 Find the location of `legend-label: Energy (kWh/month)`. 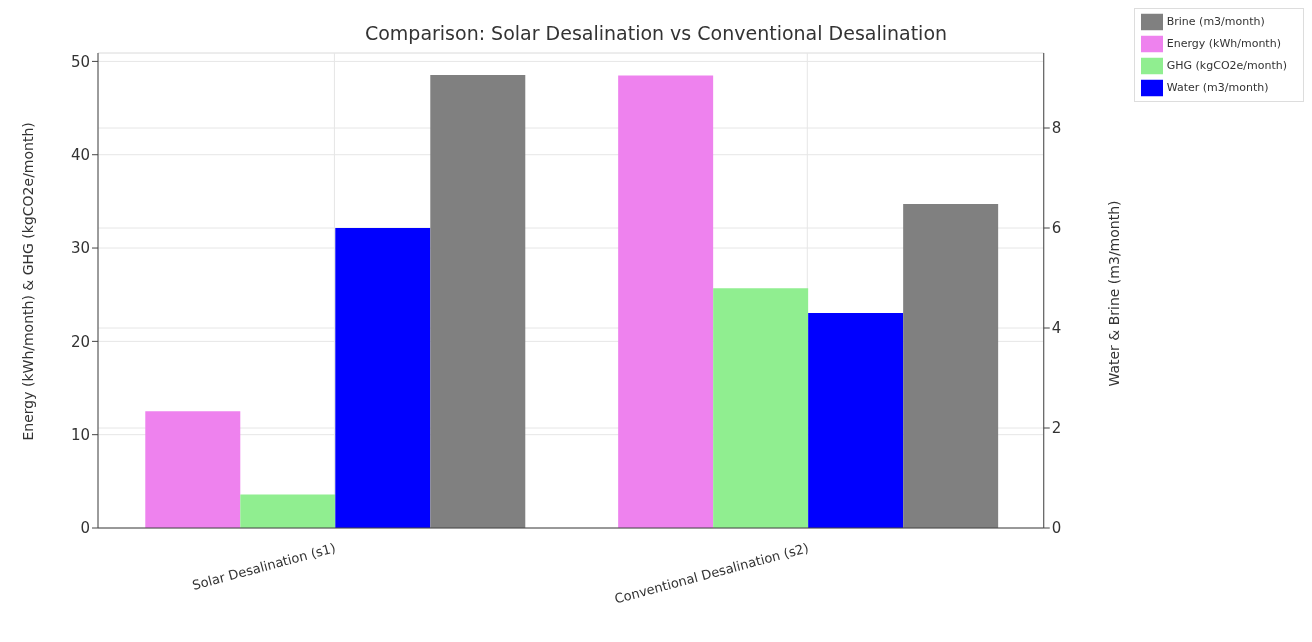

legend-label: Energy (kWh/month) is located at coordinates (1223, 43).